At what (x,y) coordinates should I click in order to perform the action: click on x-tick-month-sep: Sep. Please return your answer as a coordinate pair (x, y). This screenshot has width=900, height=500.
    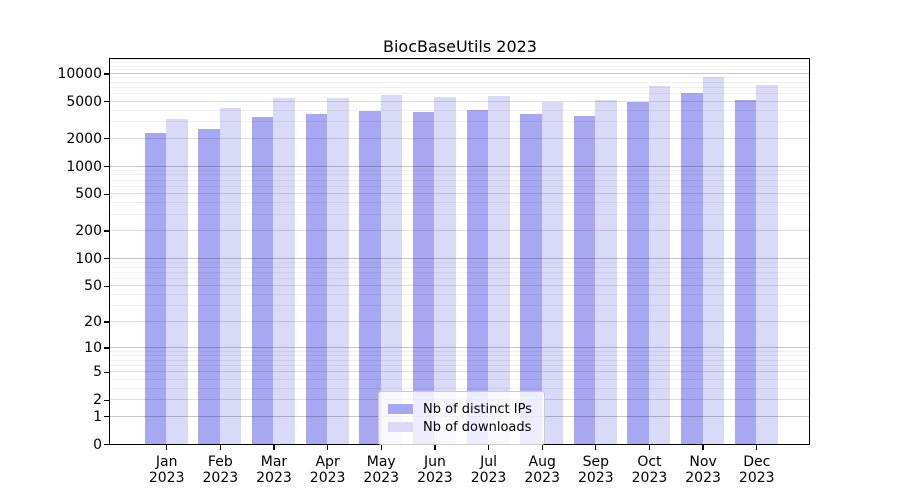
    Looking at the image, I should click on (595, 462).